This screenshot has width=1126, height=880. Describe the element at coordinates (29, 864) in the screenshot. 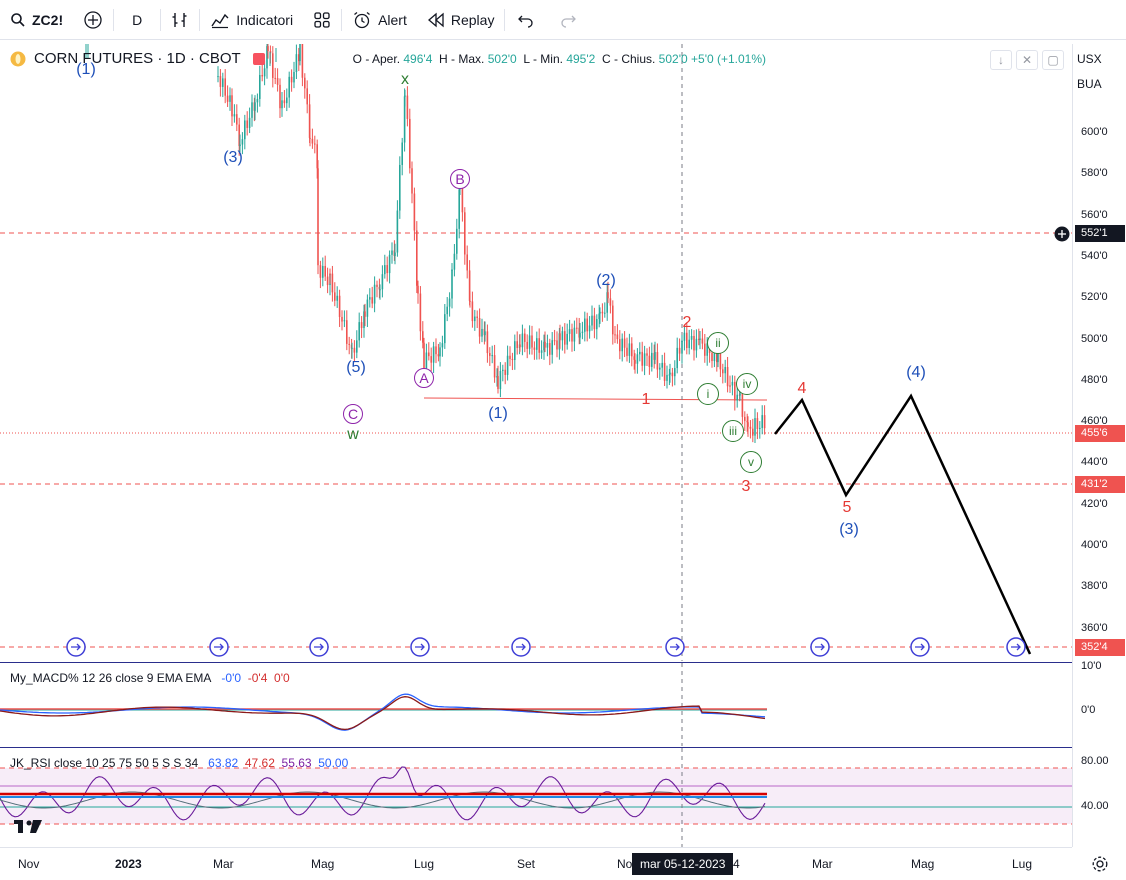

I see `time-label-nov: Nov` at that location.